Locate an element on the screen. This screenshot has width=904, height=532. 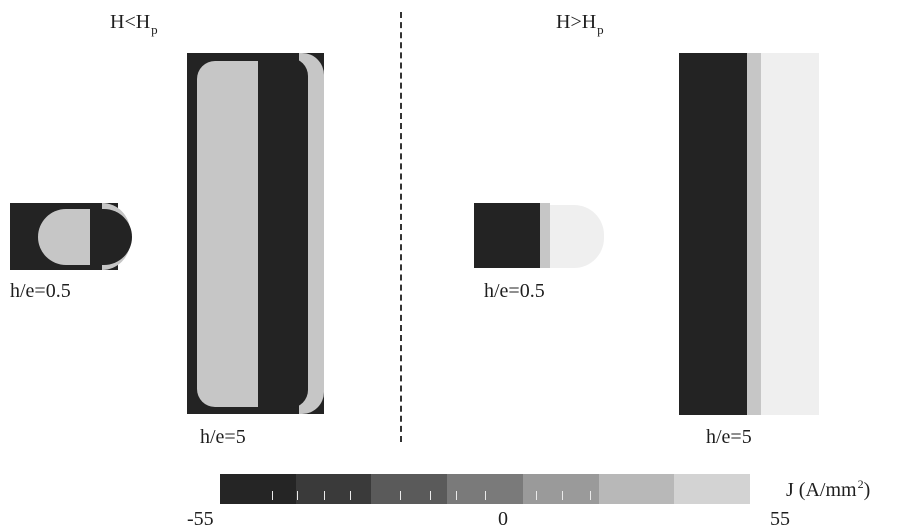
right-small-sample-dark-region is located at coordinates (507, 235).